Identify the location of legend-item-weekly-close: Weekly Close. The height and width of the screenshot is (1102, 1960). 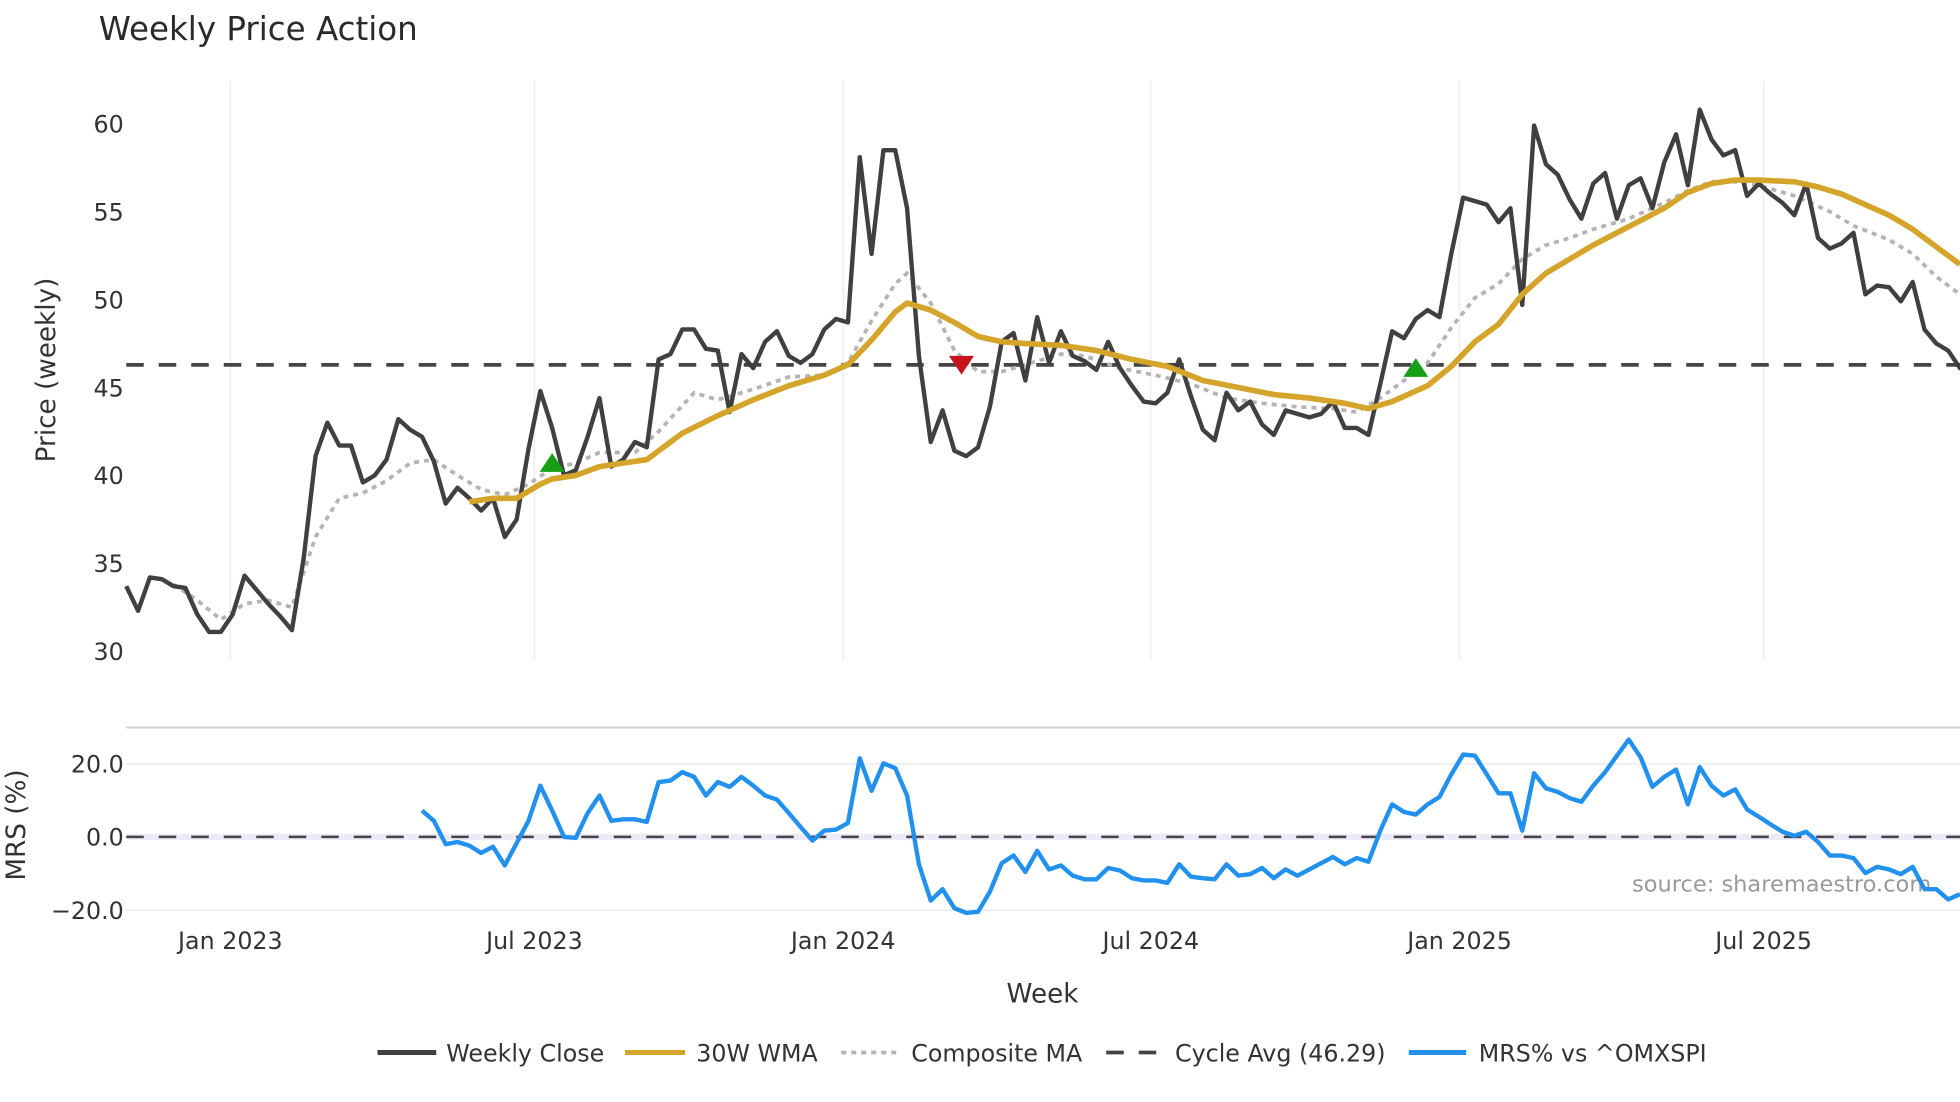
(491, 1053).